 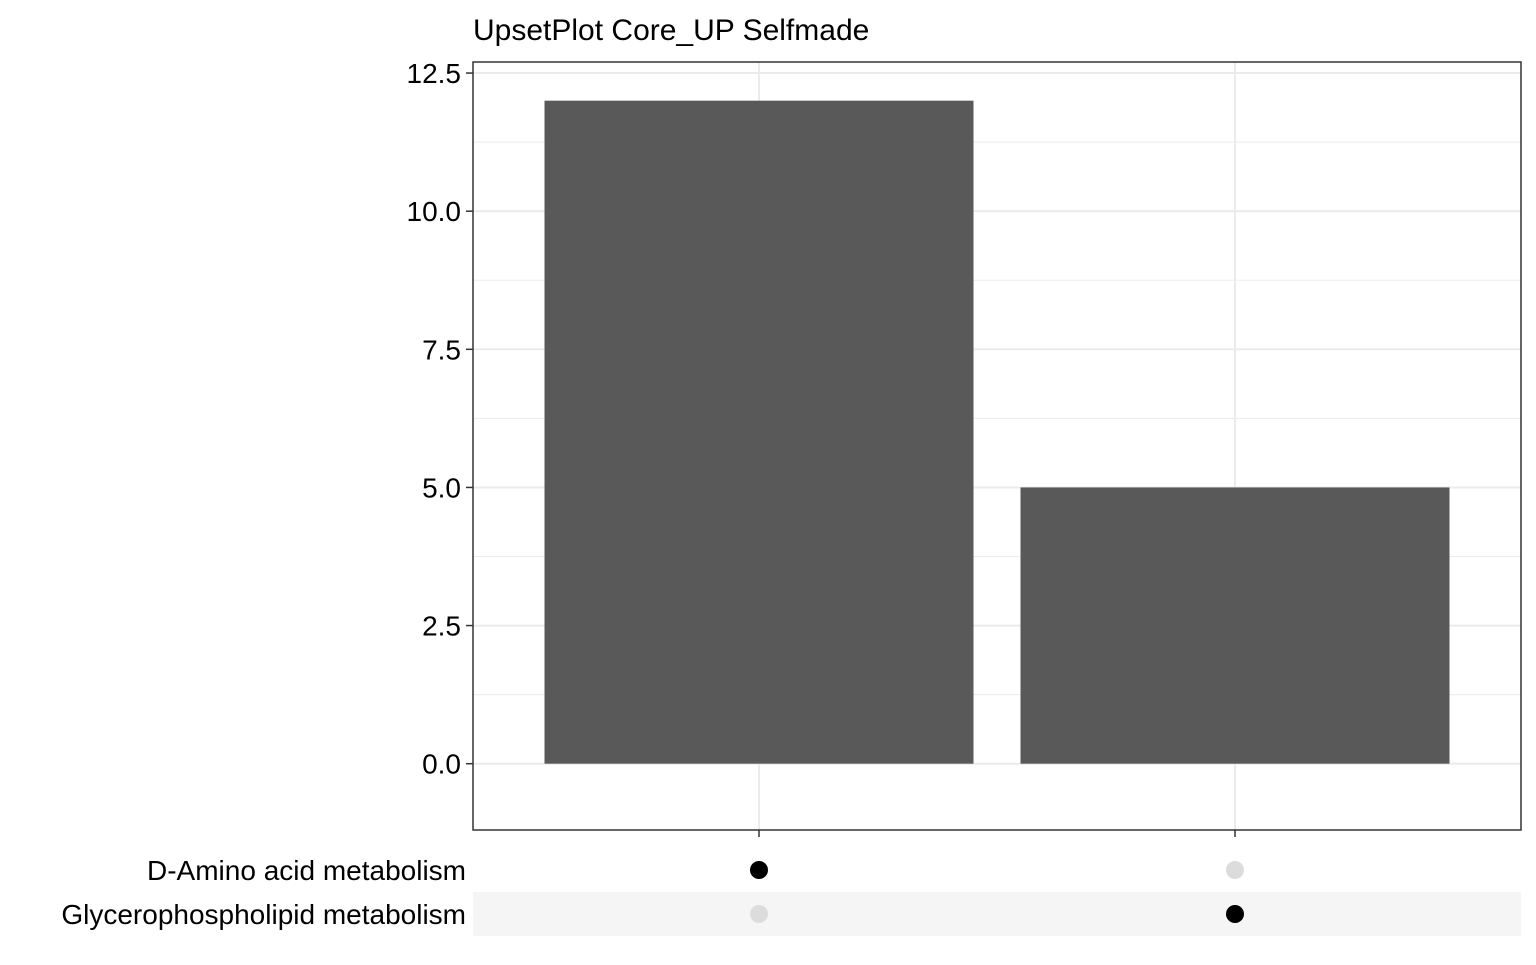 I want to click on matrix-row-stripe, so click(x=997, y=914).